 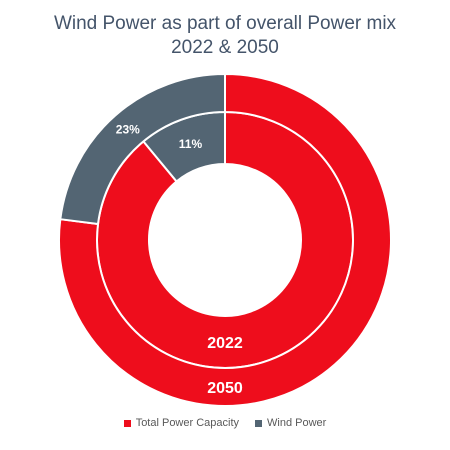 I want to click on legend-label-wind-power: Wind Power, so click(x=297, y=423).